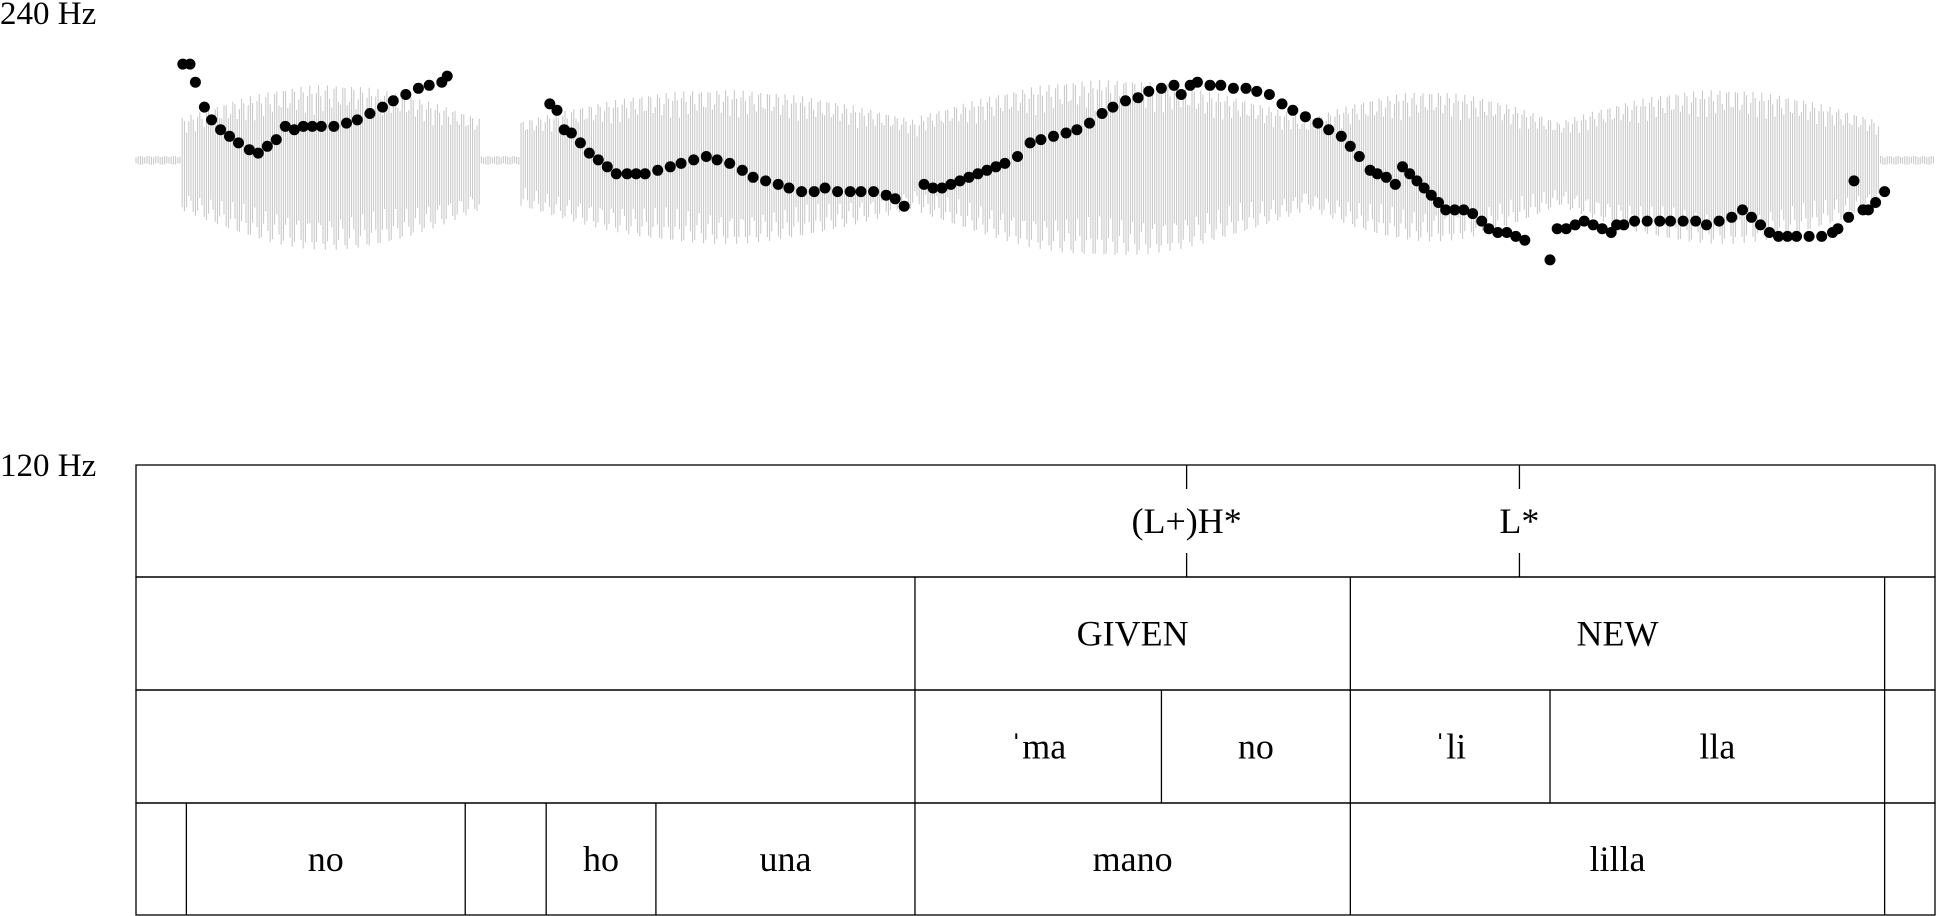 This screenshot has width=1936, height=916. I want to click on tone-label: (L+)H*, so click(1186, 521).